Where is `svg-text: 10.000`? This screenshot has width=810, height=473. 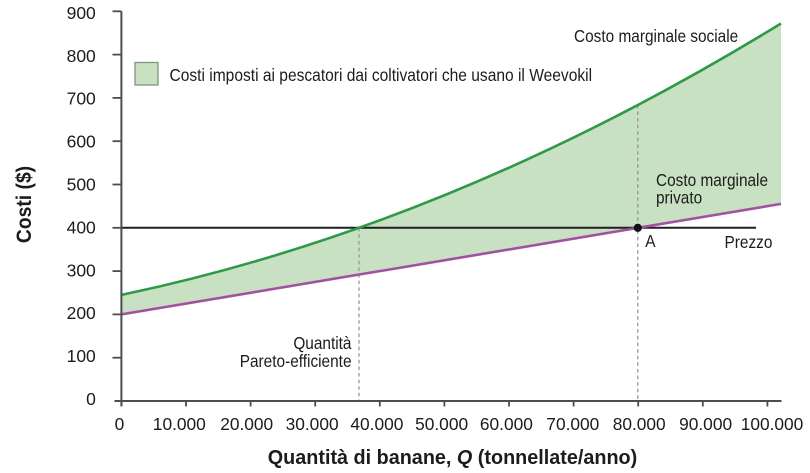 svg-text: 10.000 is located at coordinates (179, 424).